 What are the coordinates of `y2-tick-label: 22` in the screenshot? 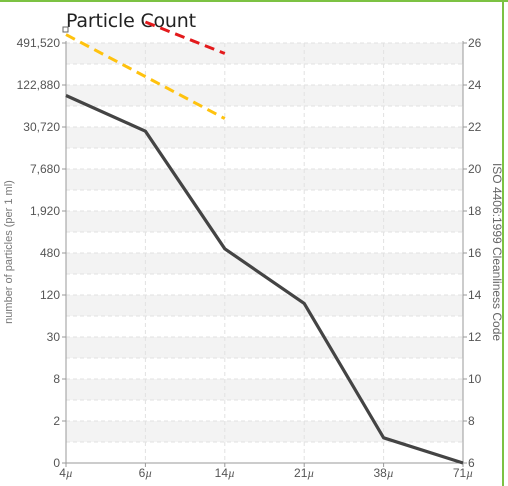 It's located at (475, 127).